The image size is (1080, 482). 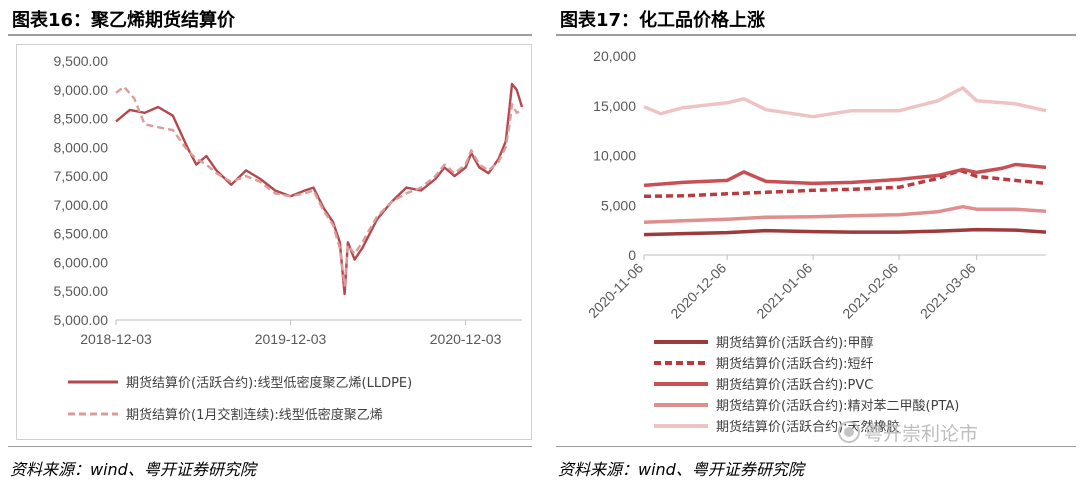 I want to click on x-tick-label: 2021-01-06, so click(x=784, y=291).